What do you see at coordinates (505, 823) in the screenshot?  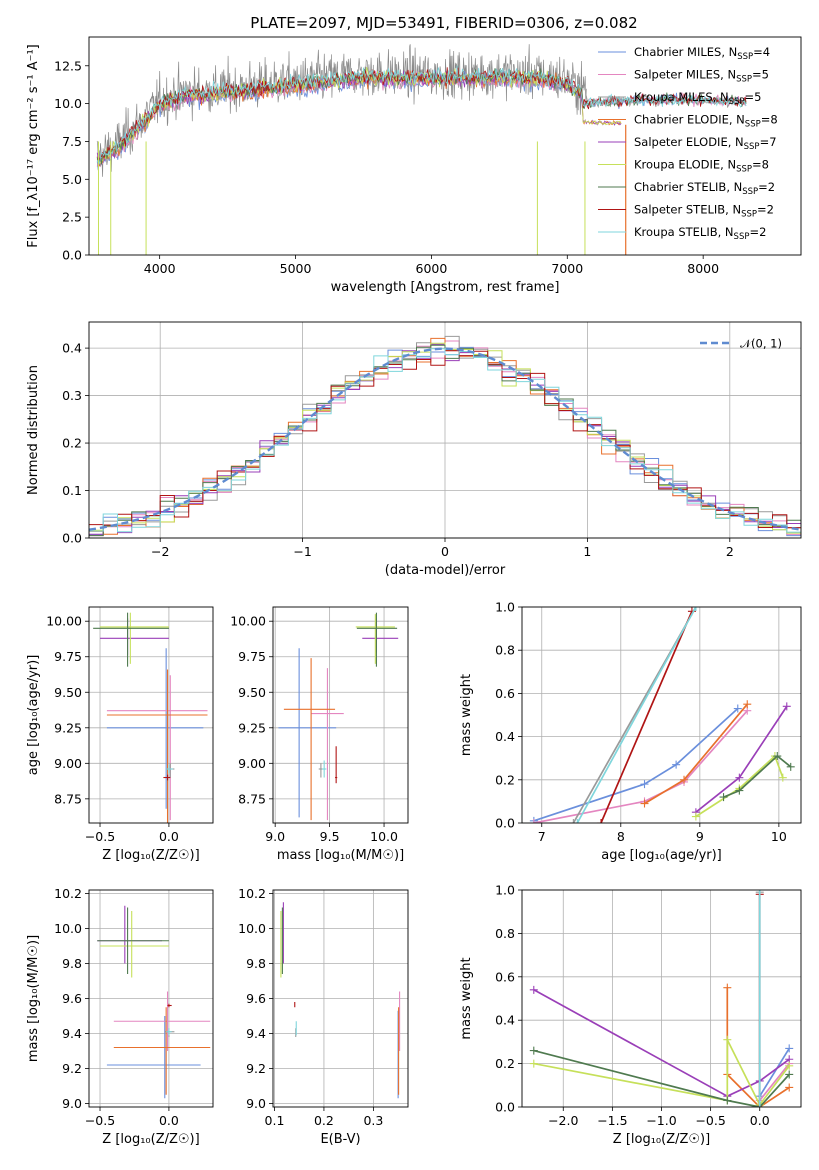 I see `mass_weight_vs_age-ytick-label: 0.0` at bounding box center [505, 823].